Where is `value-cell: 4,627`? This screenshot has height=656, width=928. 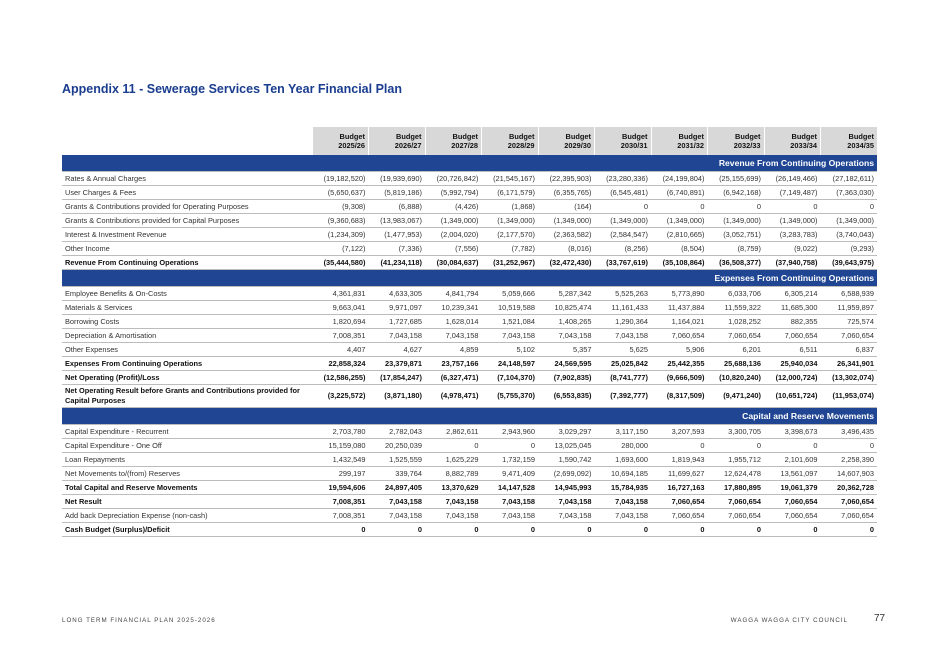
value-cell: 4,627 is located at coordinates (396, 349).